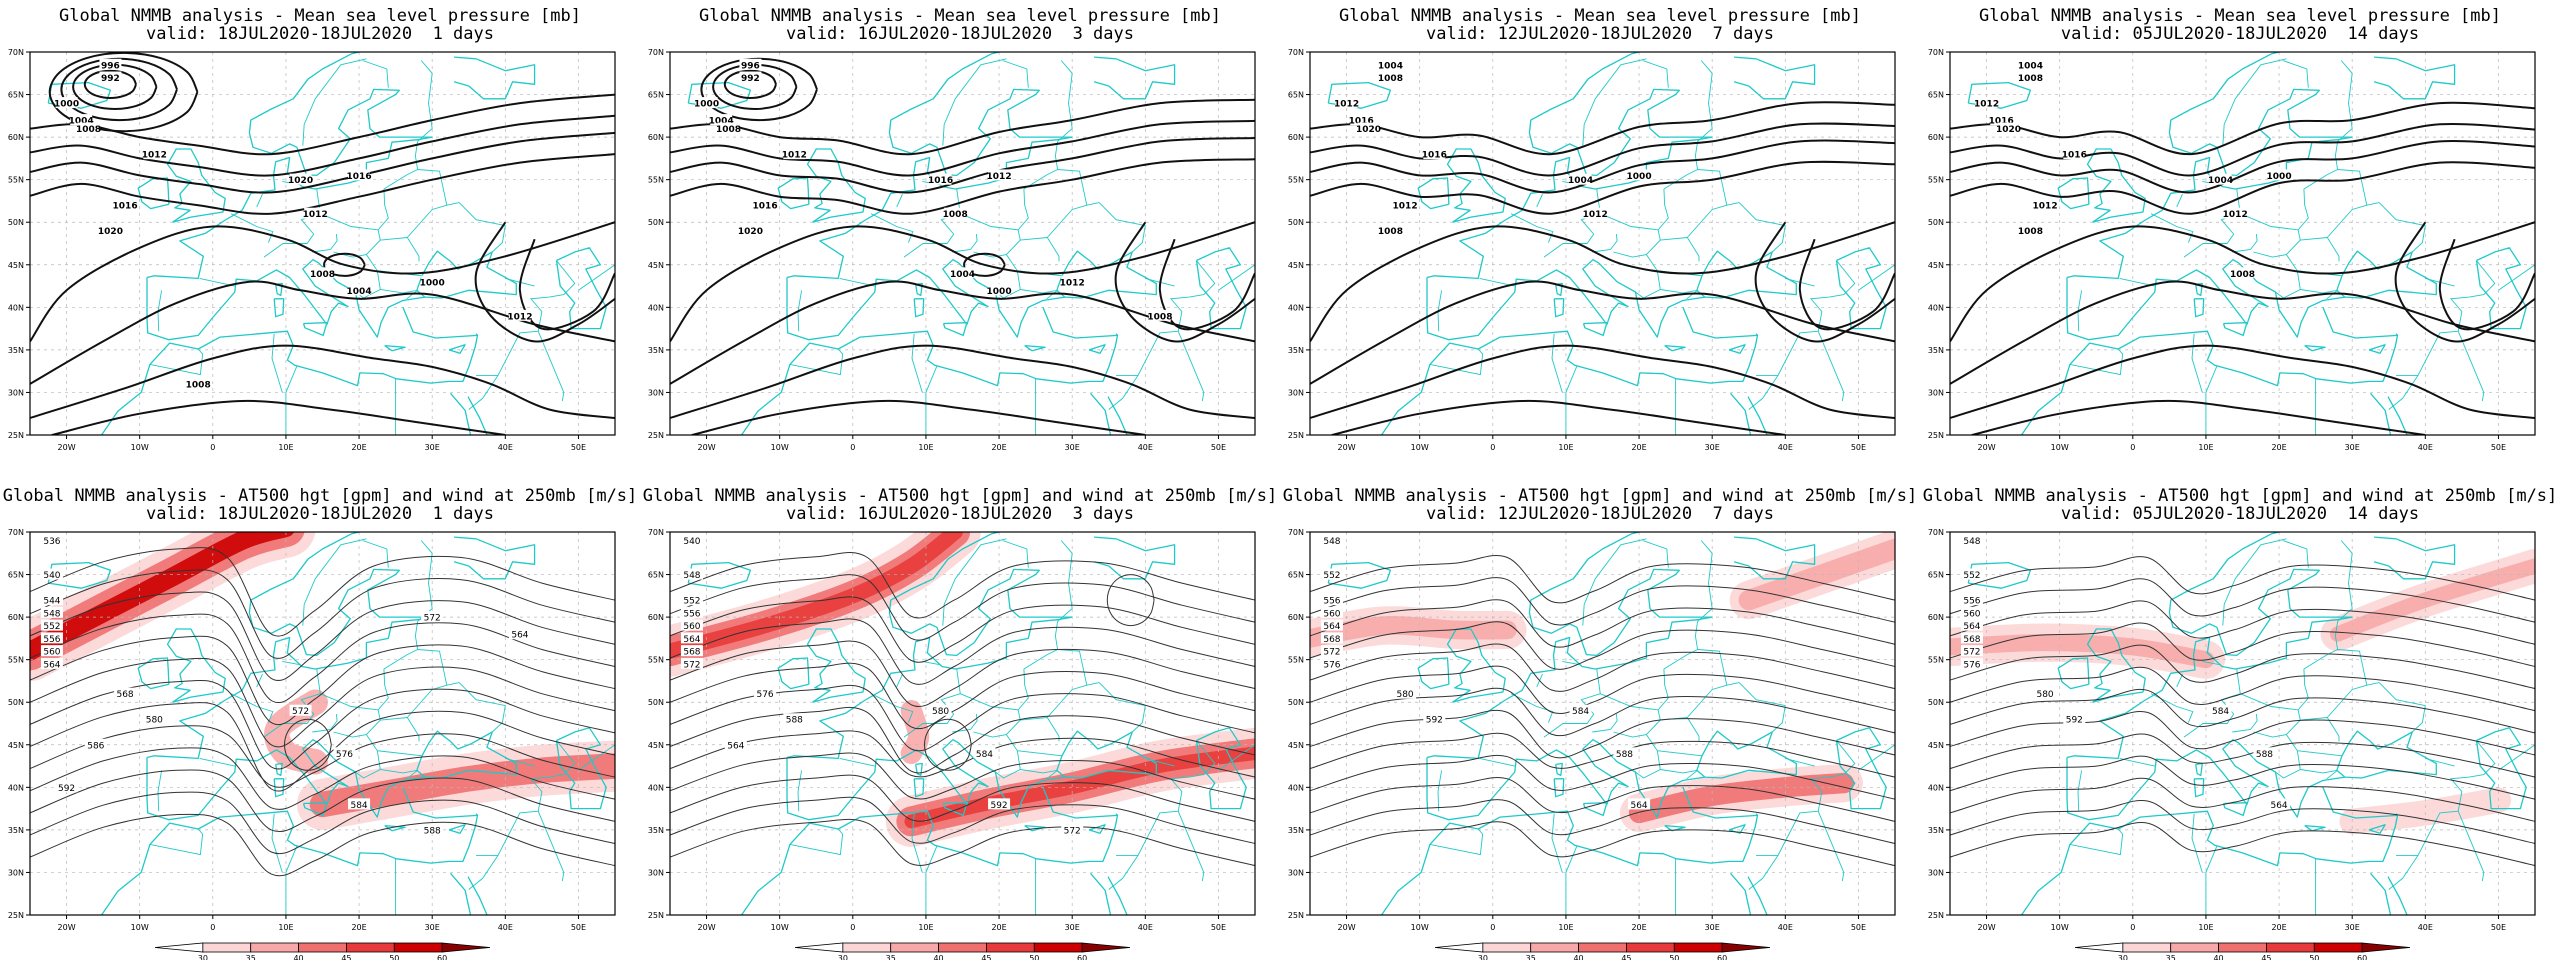 The image size is (2560, 960). Describe the element at coordinates (1578, 957) in the screenshot. I see `colorbar-tick-label: 40` at that location.